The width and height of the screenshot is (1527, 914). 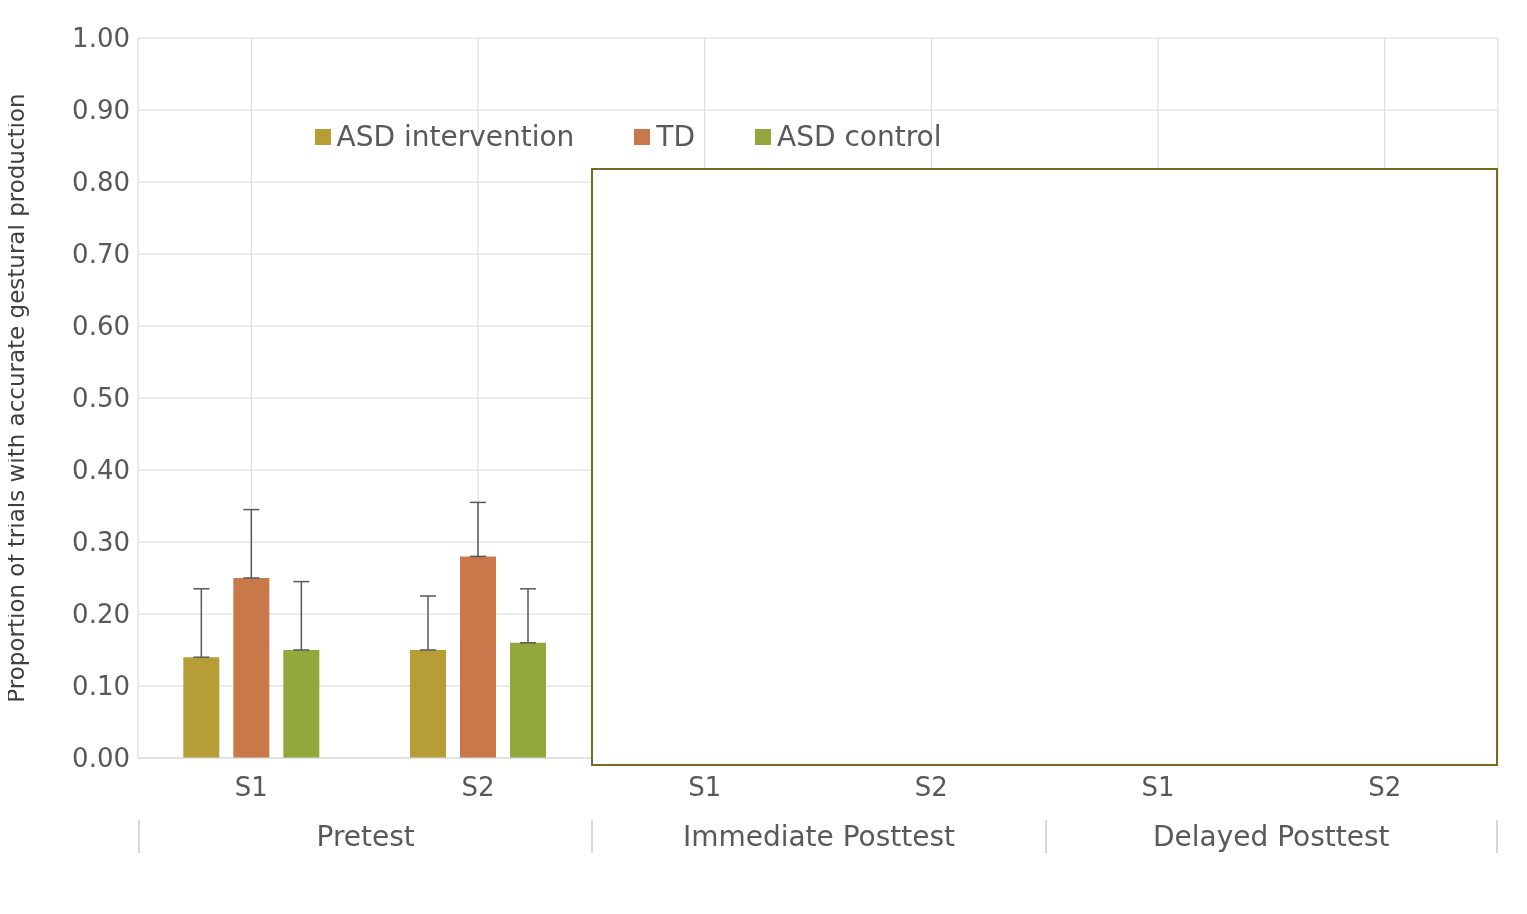 What do you see at coordinates (101, 470) in the screenshot?
I see `y-tick-label: 0.40` at bounding box center [101, 470].